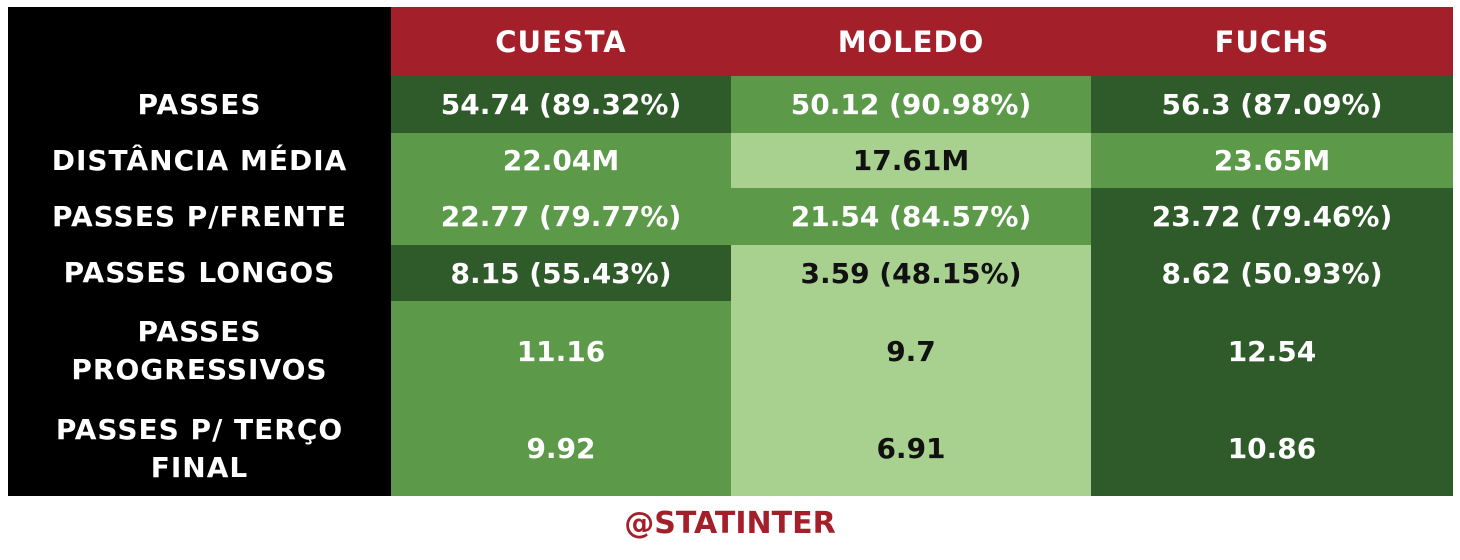  What do you see at coordinates (911, 351) in the screenshot?
I see `data-cell-moledo: 9.7` at bounding box center [911, 351].